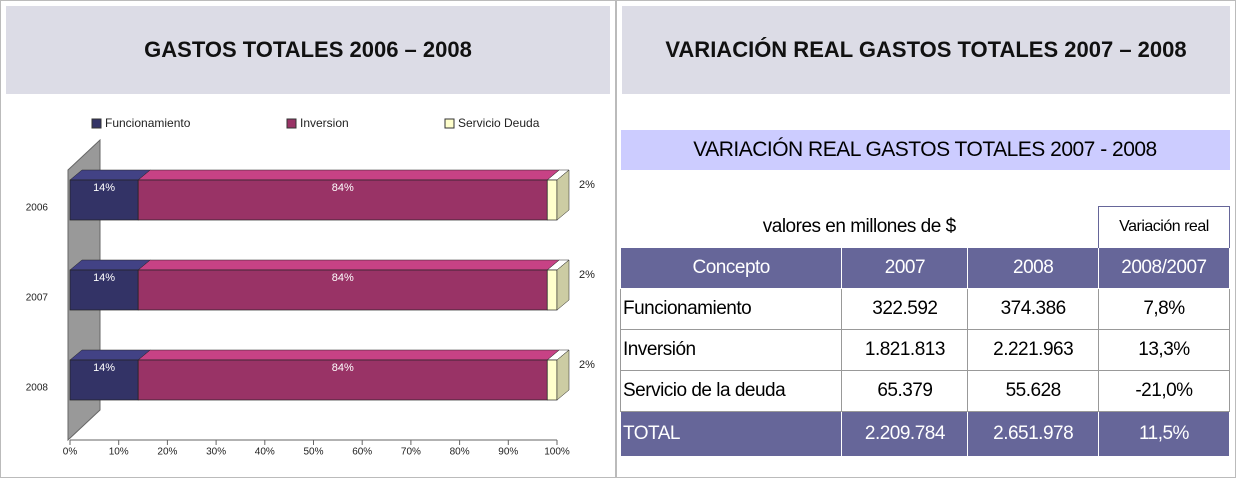 The image size is (1236, 478). What do you see at coordinates (362, 452) in the screenshot?
I see `x-tick-label: 60%` at bounding box center [362, 452].